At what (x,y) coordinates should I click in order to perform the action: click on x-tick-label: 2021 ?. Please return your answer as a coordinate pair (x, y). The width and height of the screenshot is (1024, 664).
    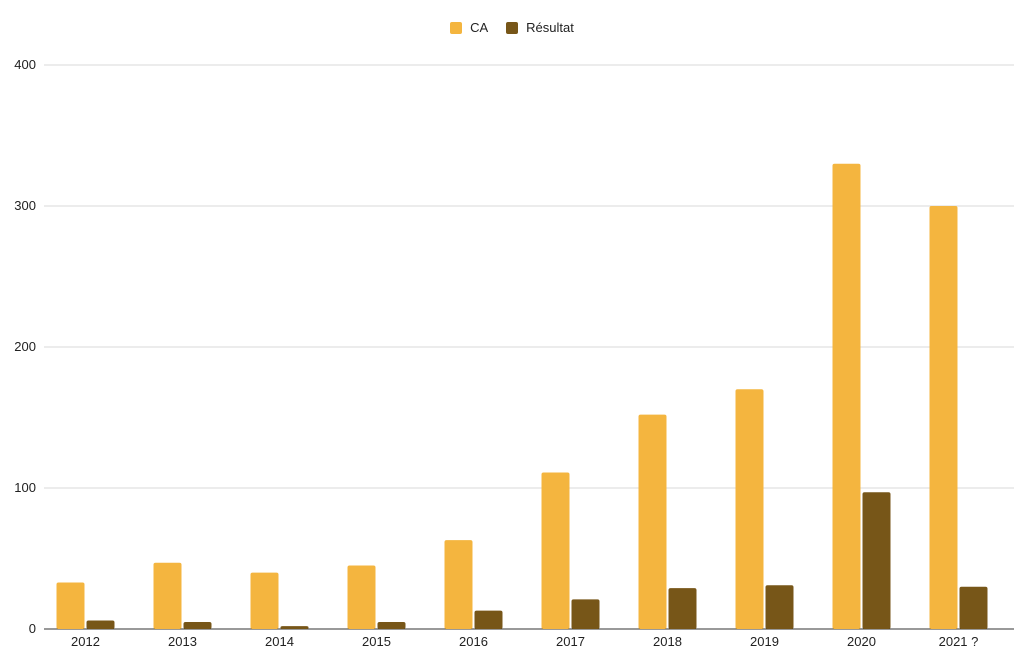
    Looking at the image, I should click on (959, 641).